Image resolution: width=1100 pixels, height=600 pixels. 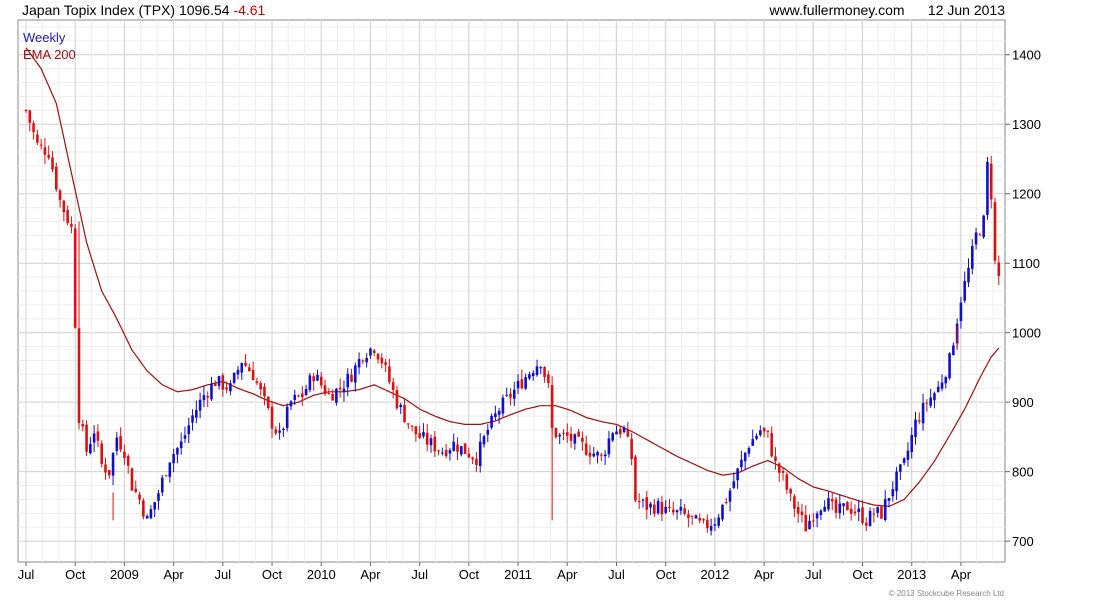 What do you see at coordinates (44, 37) in the screenshot?
I see `legend-weekly: Weekly` at bounding box center [44, 37].